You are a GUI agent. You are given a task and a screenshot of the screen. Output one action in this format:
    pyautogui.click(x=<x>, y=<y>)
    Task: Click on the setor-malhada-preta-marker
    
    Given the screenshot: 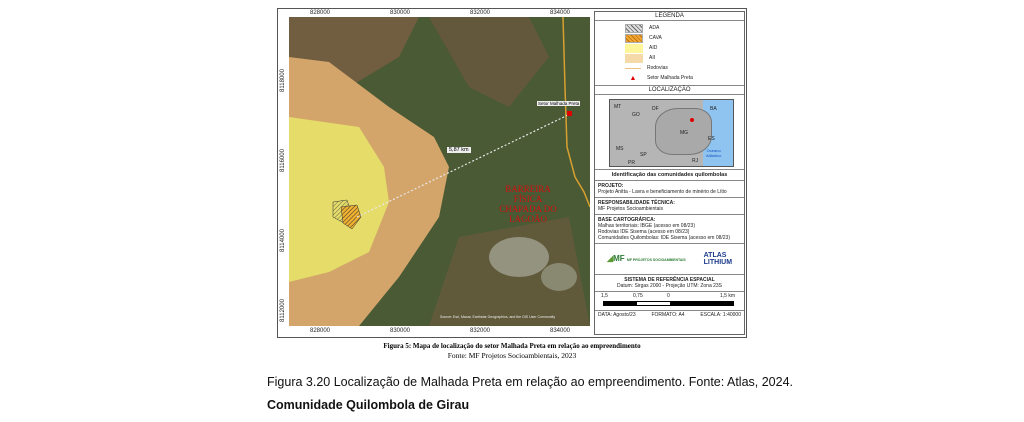 What is the action you would take?
    pyautogui.click(x=569, y=113)
    